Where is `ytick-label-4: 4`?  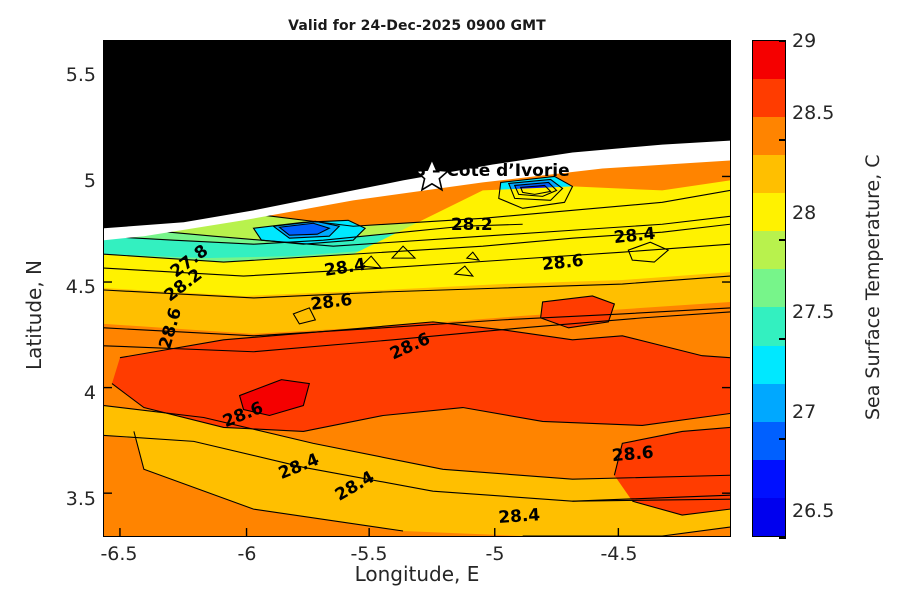
ytick-label-4: 4 is located at coordinates (89, 393).